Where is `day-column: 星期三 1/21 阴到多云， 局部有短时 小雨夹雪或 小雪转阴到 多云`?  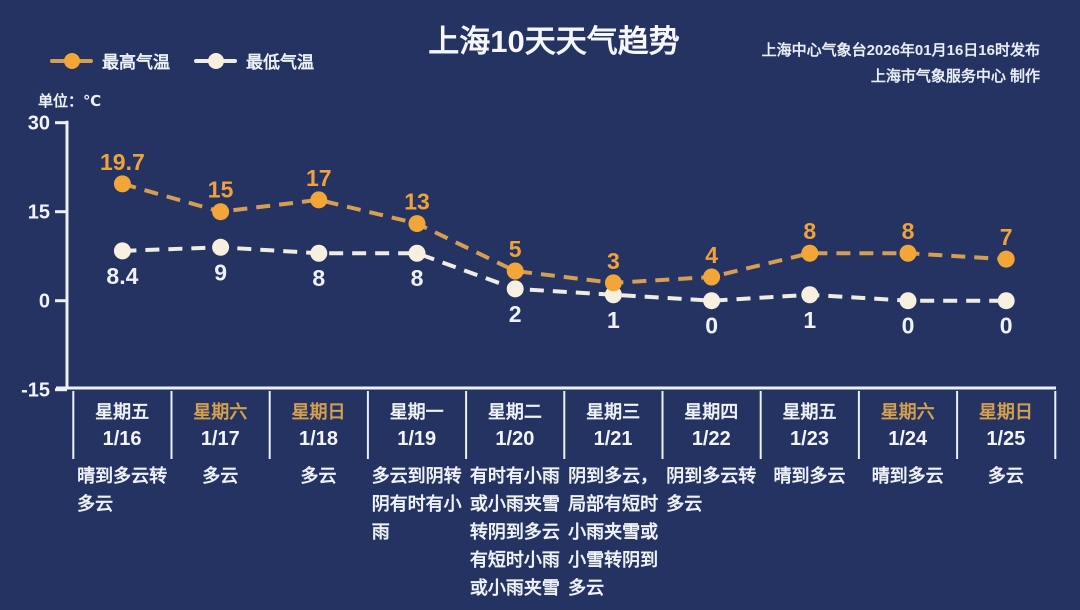 day-column: 星期三 1/21 阴到多云， 局部有短时 小雨夹雪或 小雪转阴到 多云 is located at coordinates (613, 497).